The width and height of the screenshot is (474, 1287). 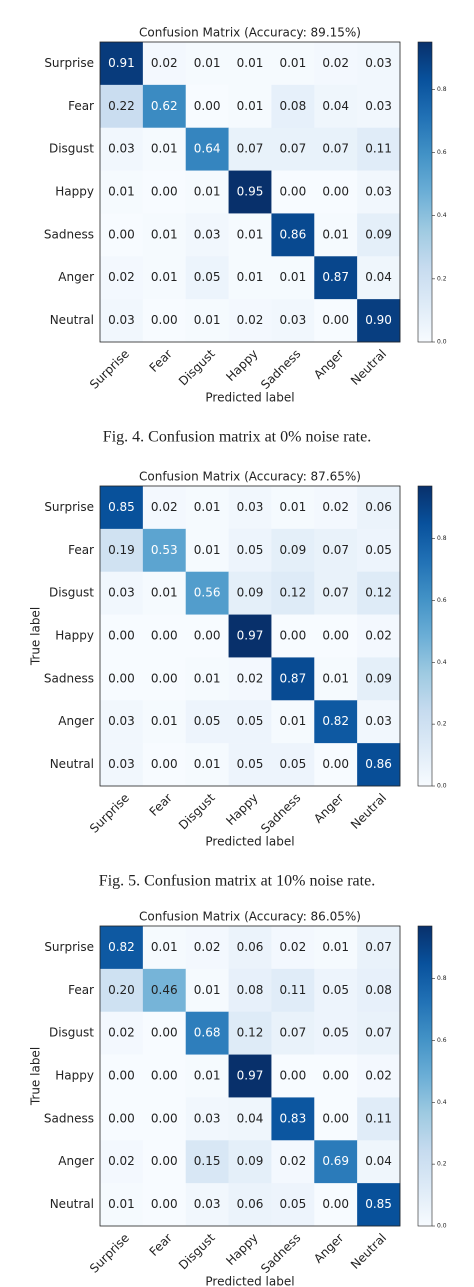 I want to click on x-tick-label: Anger, so click(x=328, y=808).